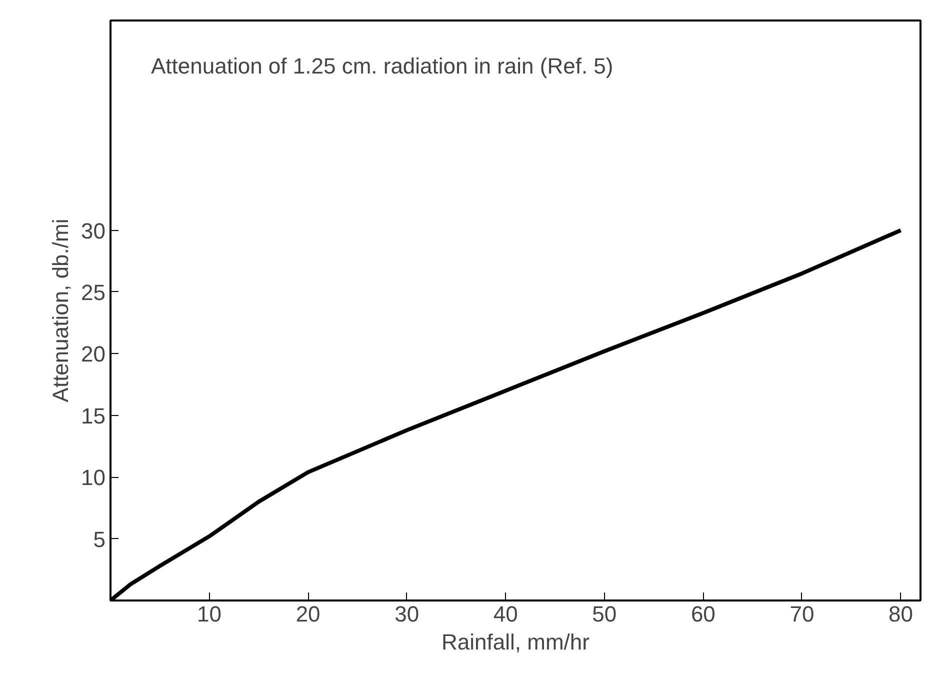 The image size is (946, 695). What do you see at coordinates (516, 642) in the screenshot?
I see `x-axis-title: Rainfall, mm/hr` at bounding box center [516, 642].